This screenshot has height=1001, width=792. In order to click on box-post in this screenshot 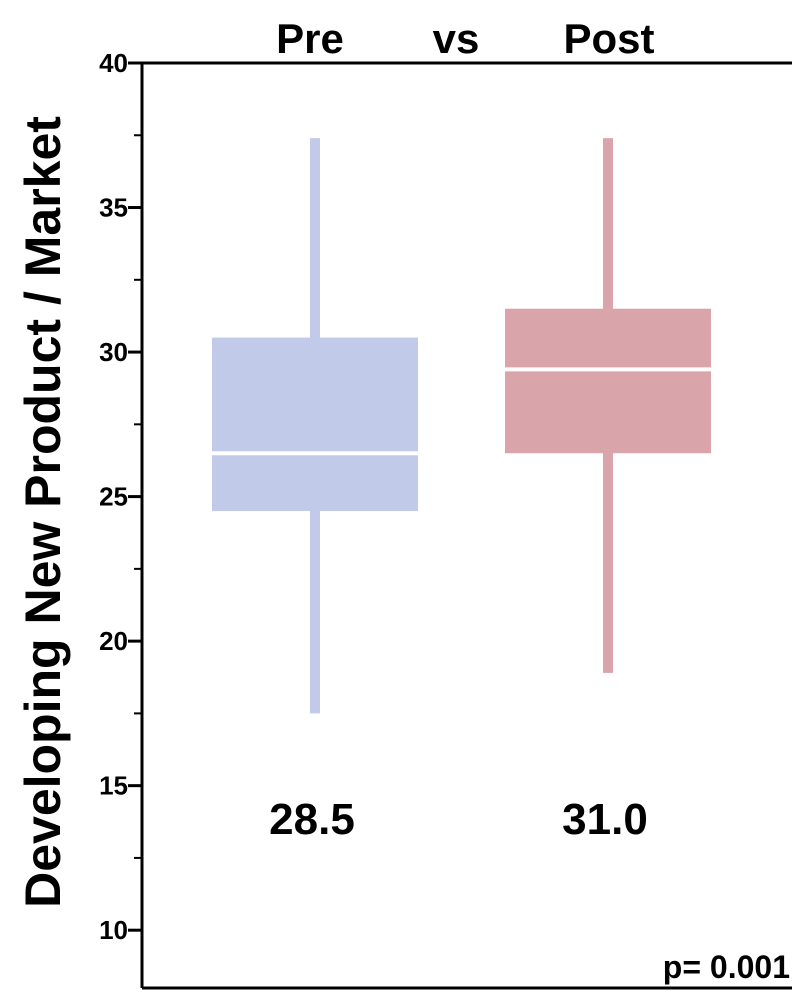, I will do `click(608, 405)`.